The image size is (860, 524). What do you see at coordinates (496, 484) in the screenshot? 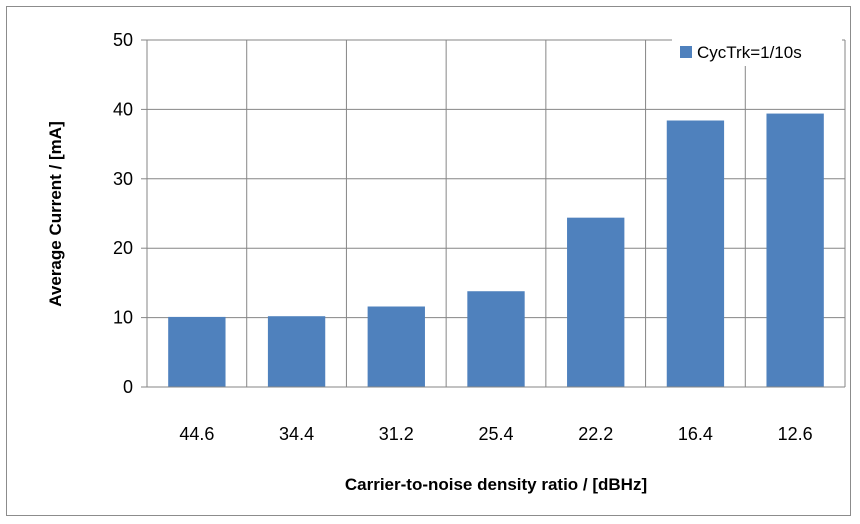
I see `x-axis-title: Carrier-to-noise density ratio / [dBHz]` at bounding box center [496, 484].